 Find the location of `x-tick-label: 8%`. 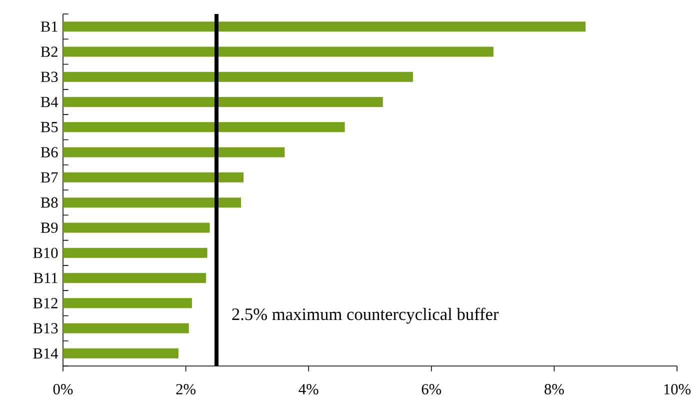

x-tick-label: 8% is located at coordinates (554, 389).